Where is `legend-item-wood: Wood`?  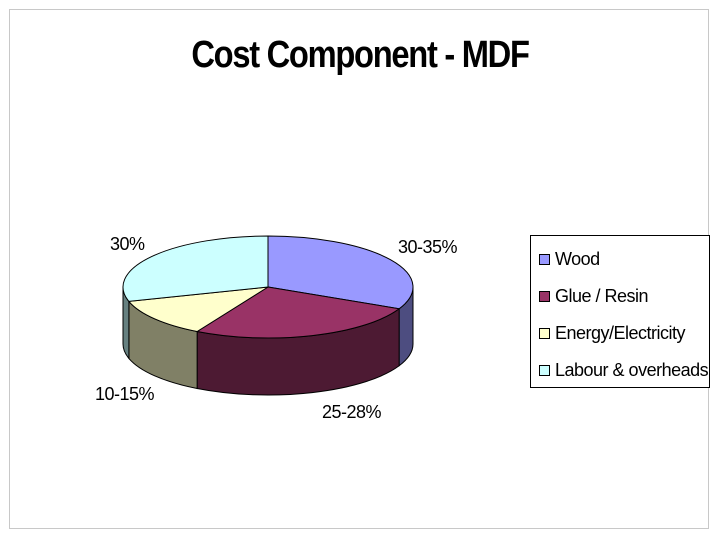 legend-item-wood: Wood is located at coordinates (569, 259).